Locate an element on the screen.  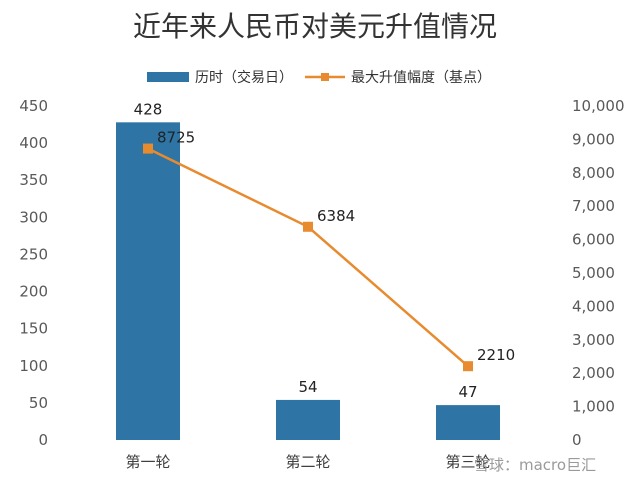
category-labels: 第一轮 第二轮 第三轮 is located at coordinates (307, 462).